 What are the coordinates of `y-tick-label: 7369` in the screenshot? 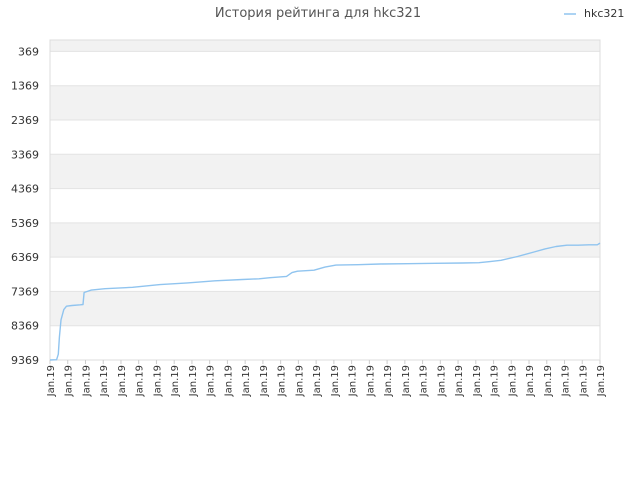 It's located at (25, 291).